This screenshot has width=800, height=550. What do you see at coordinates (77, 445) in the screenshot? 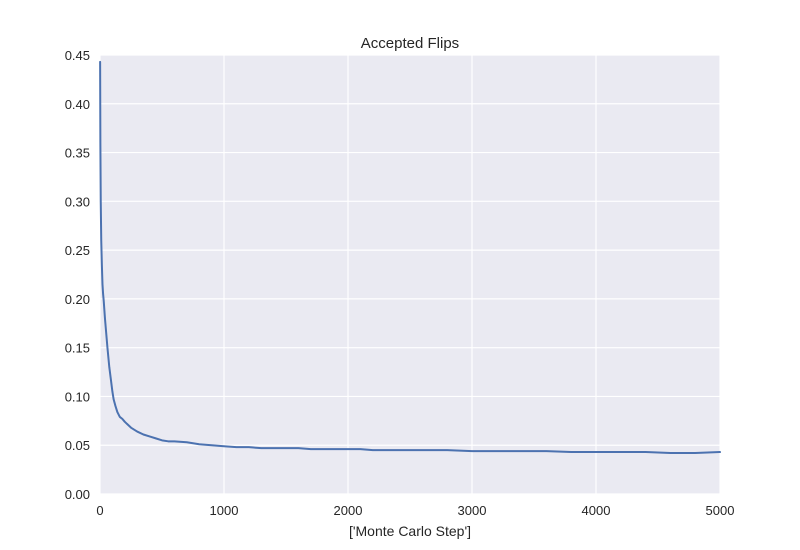
I see `y-tick-label: 0.05` at bounding box center [77, 445].